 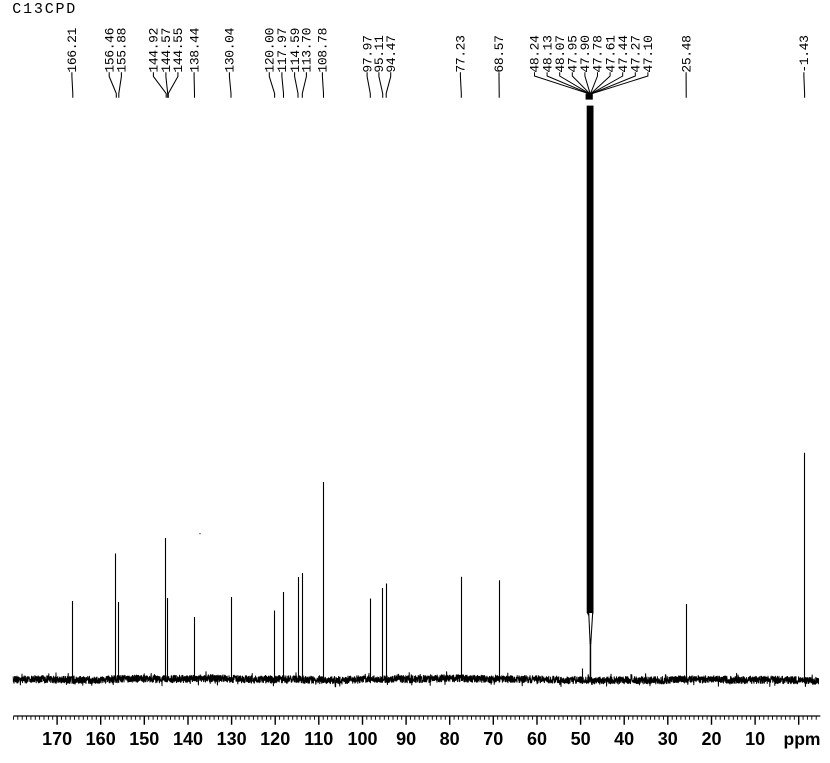 What do you see at coordinates (598, 54) in the screenshot?
I see `svg-text: 47.78` at bounding box center [598, 54].